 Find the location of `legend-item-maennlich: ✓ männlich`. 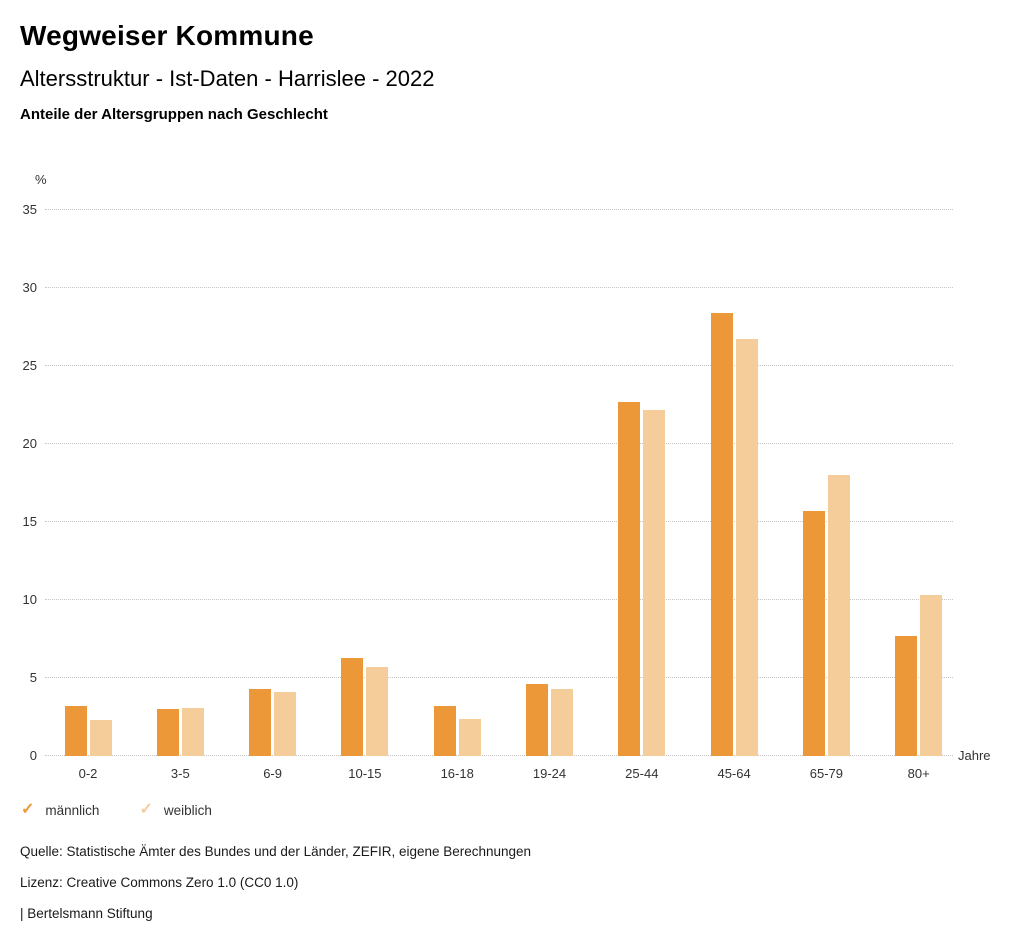

legend-item-maennlich: ✓ männlich is located at coordinates (60, 810).